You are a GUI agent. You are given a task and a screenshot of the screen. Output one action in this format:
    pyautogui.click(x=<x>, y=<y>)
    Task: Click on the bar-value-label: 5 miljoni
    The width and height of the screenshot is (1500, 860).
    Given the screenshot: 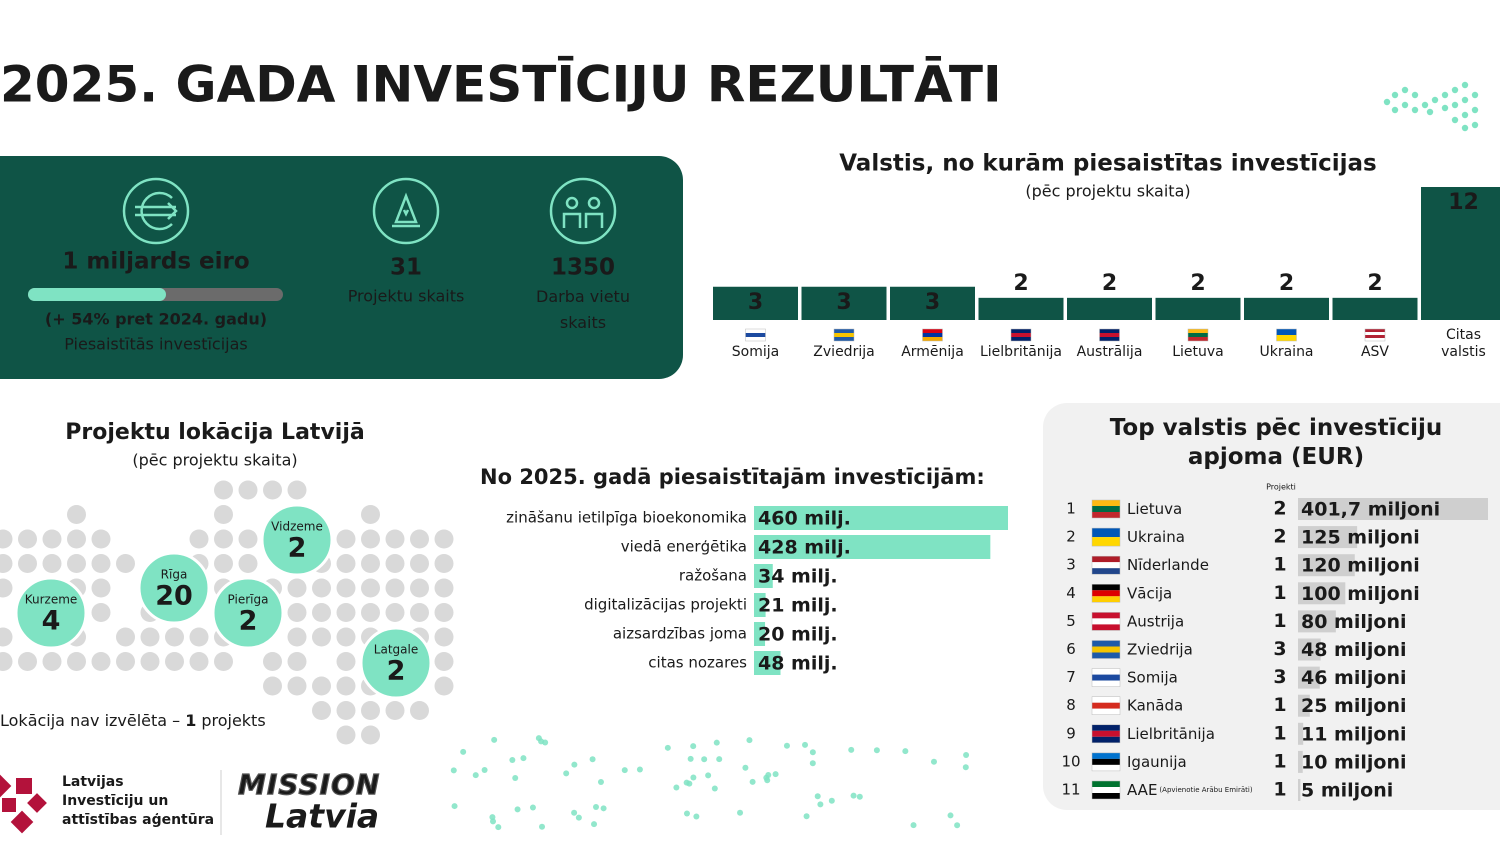 What is the action you would take?
    pyautogui.click(x=1347, y=791)
    